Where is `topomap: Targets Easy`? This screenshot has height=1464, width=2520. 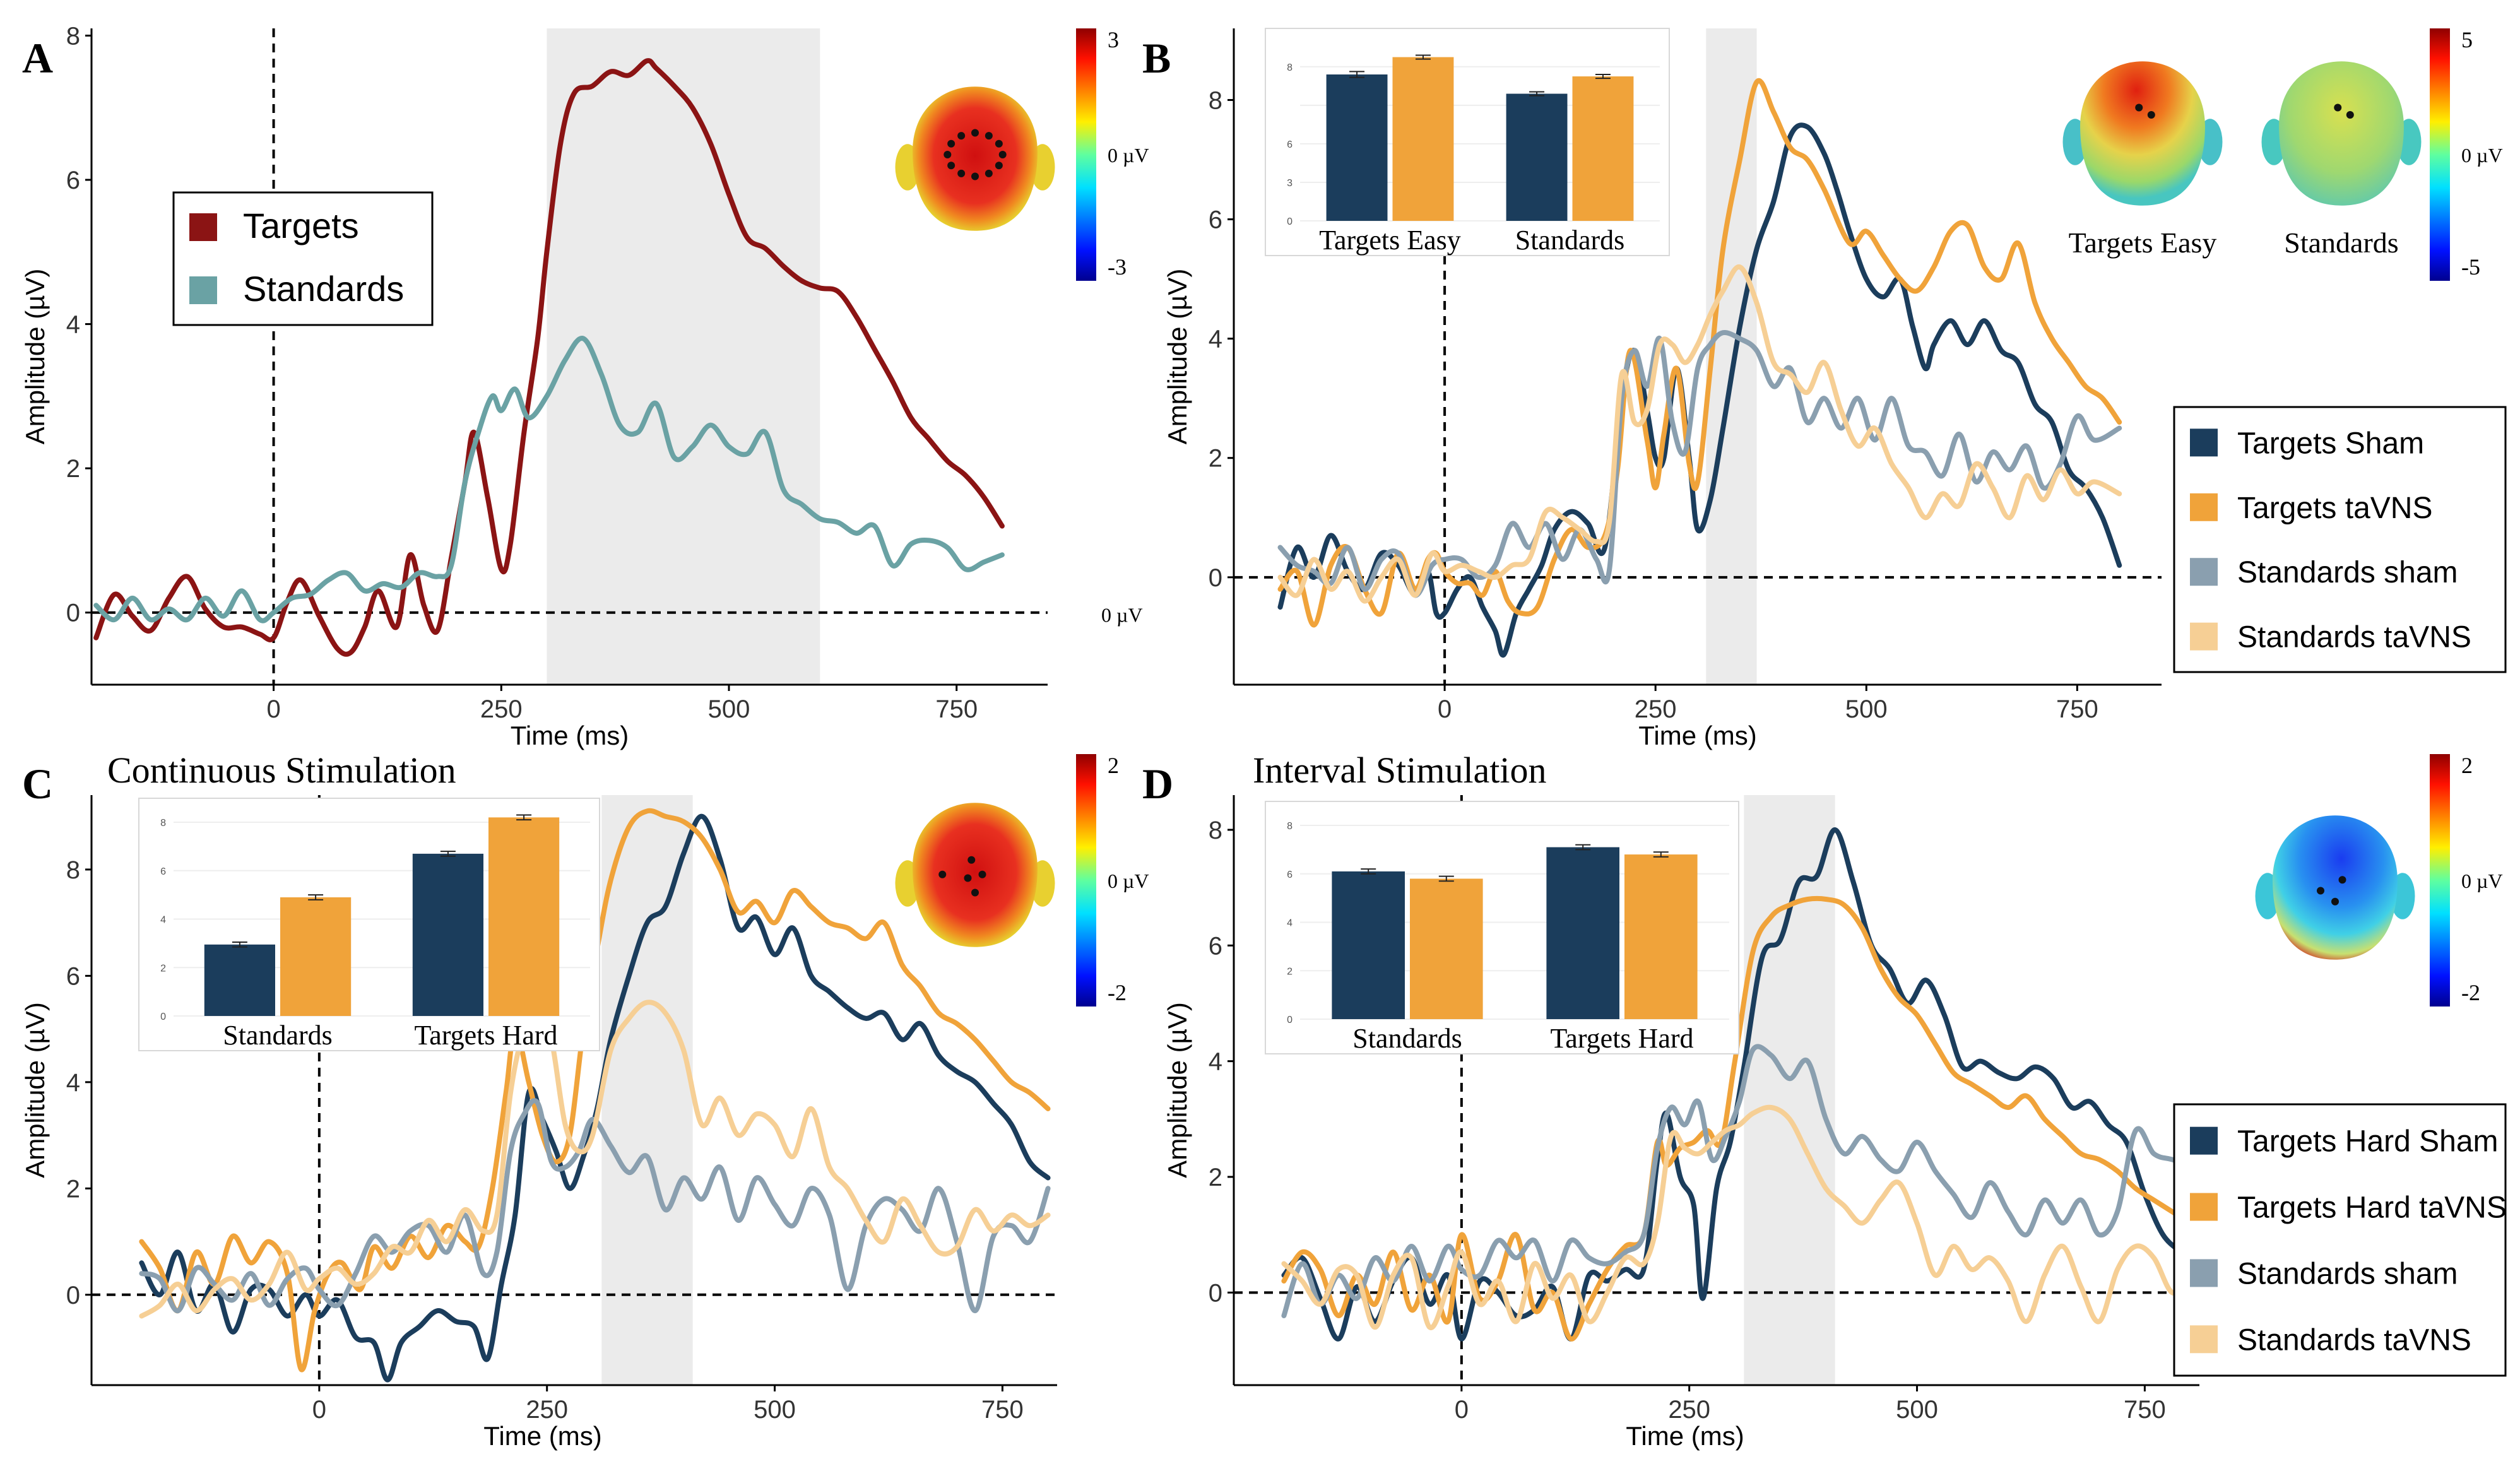
topomap: Targets Easy is located at coordinates (2142, 160).